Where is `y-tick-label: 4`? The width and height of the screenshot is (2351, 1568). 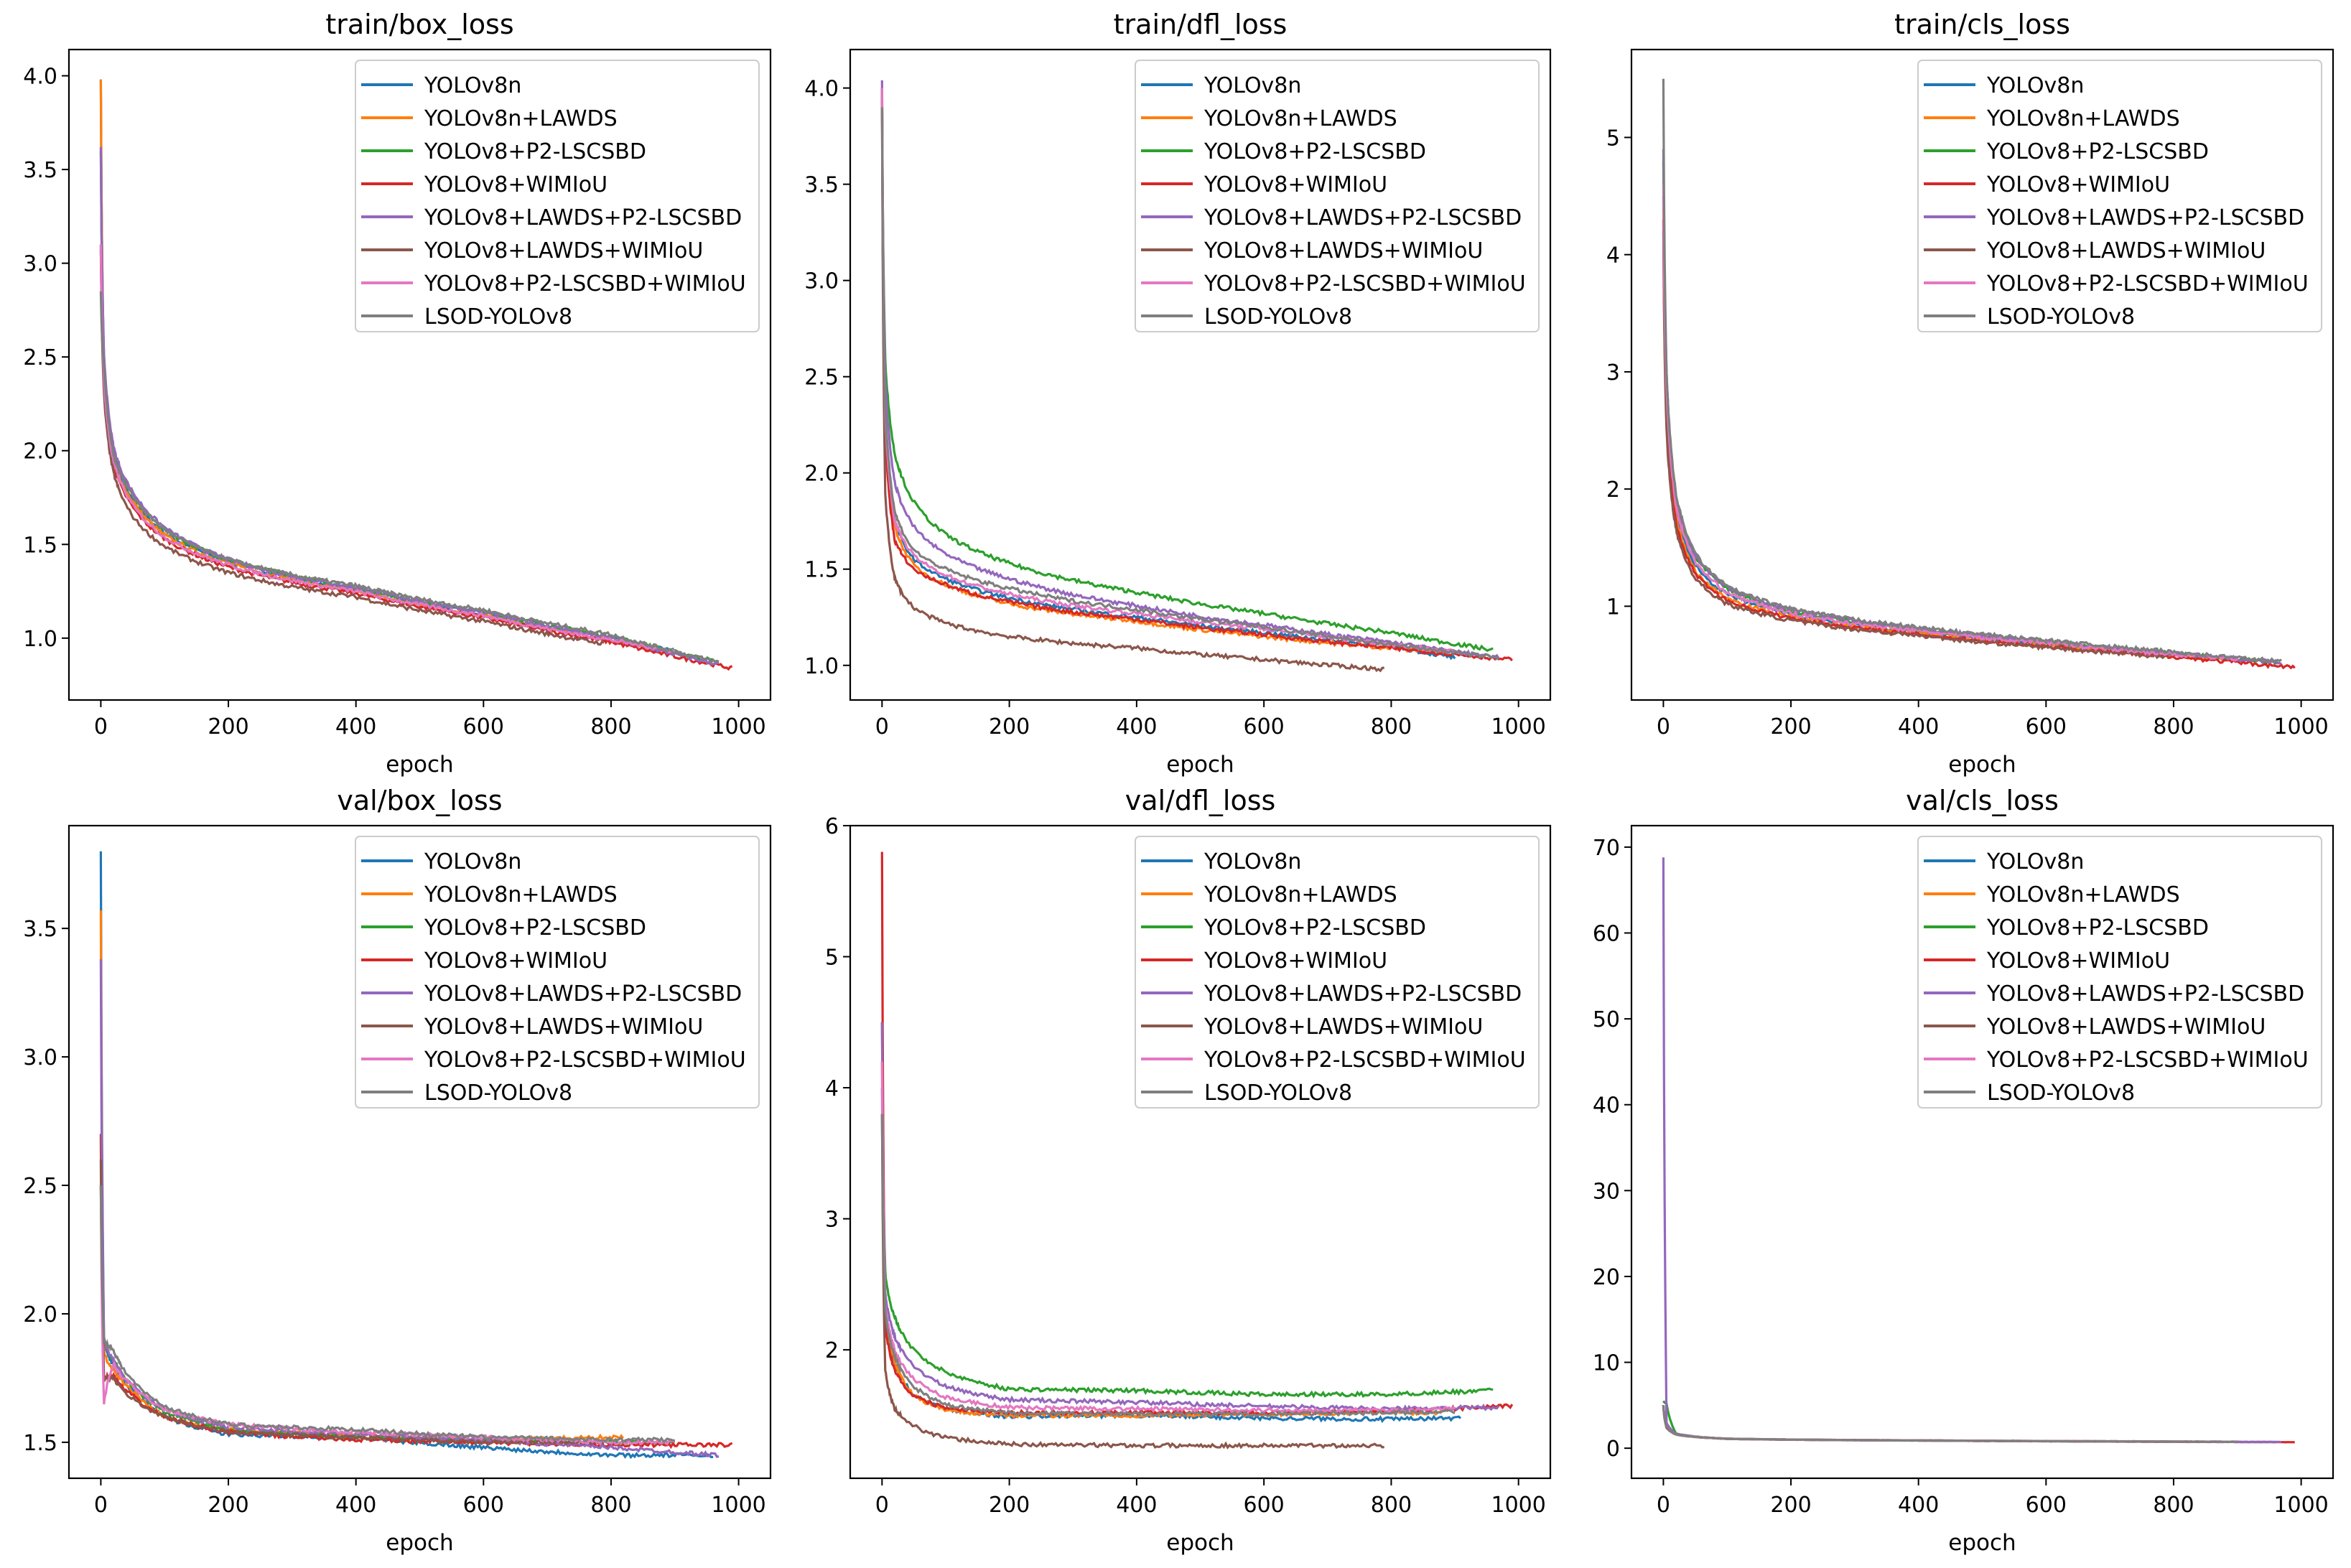 y-tick-label: 4 is located at coordinates (1613, 256).